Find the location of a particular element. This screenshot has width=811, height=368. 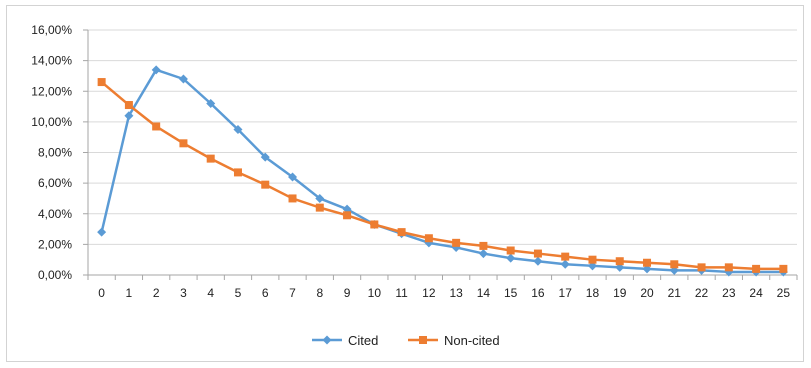

x-tick-label: 19 is located at coordinates (620, 293).